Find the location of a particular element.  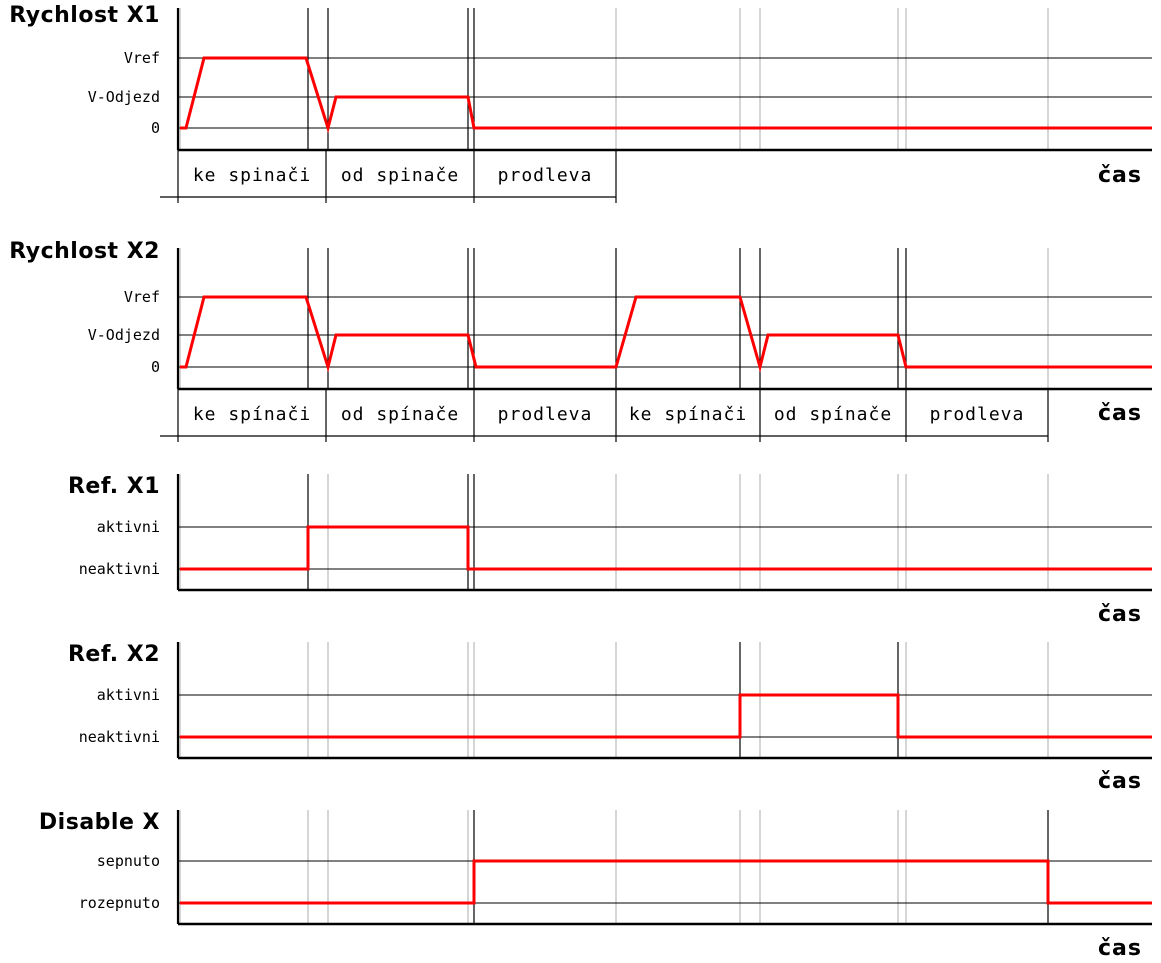

panel-title: Rychlost X1 is located at coordinates (84, 15).